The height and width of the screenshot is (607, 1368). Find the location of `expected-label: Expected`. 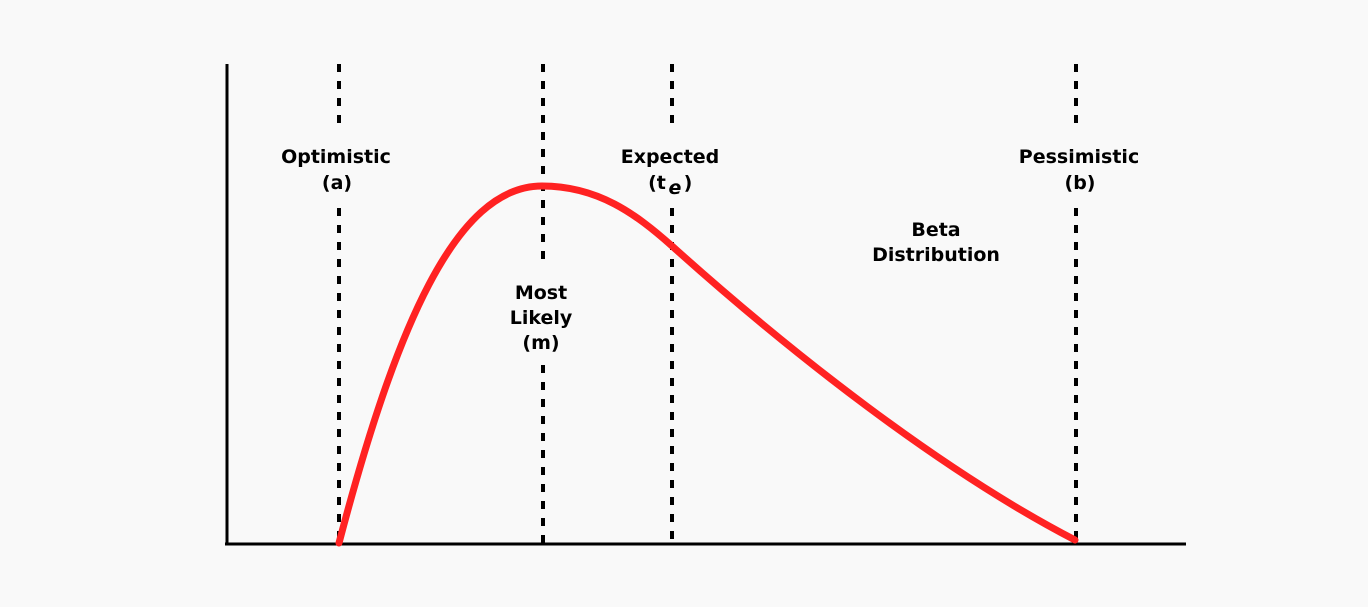

expected-label: Expected is located at coordinates (670, 157).